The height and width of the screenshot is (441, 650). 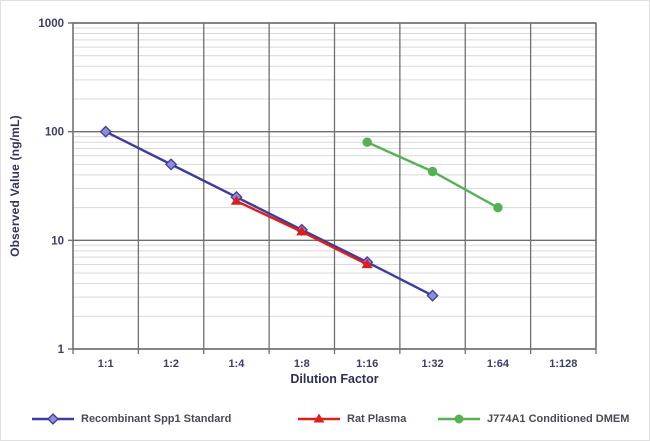 I want to click on legend-item: Recombinant Spp1 Standard, so click(x=131, y=419).